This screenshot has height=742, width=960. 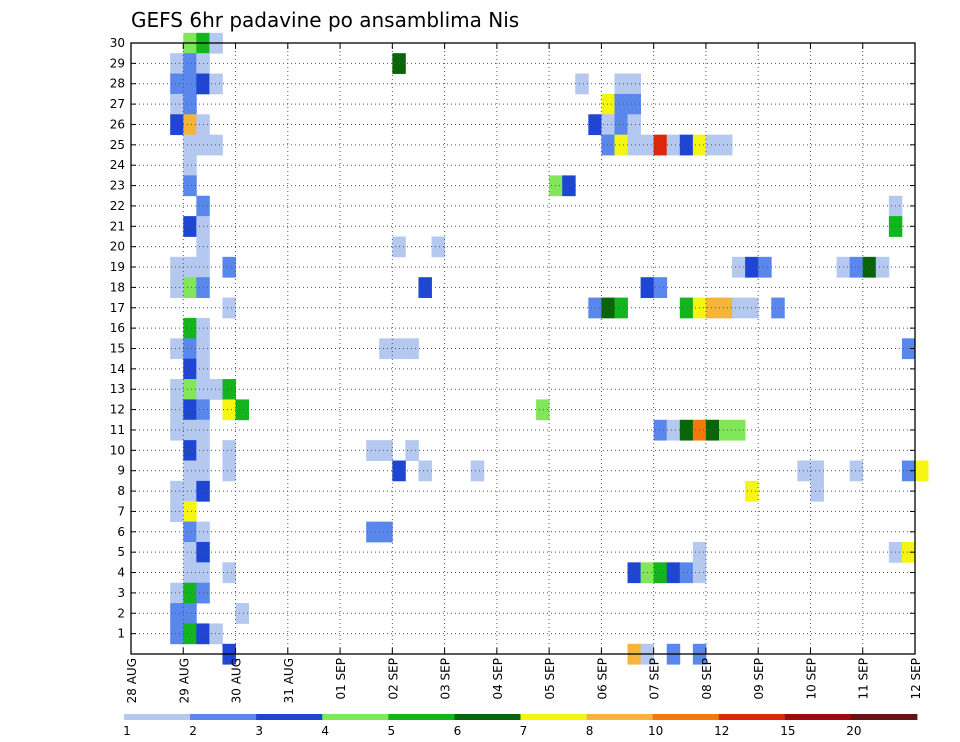 What do you see at coordinates (655, 731) in the screenshot?
I see `legend-label: 10` at bounding box center [655, 731].